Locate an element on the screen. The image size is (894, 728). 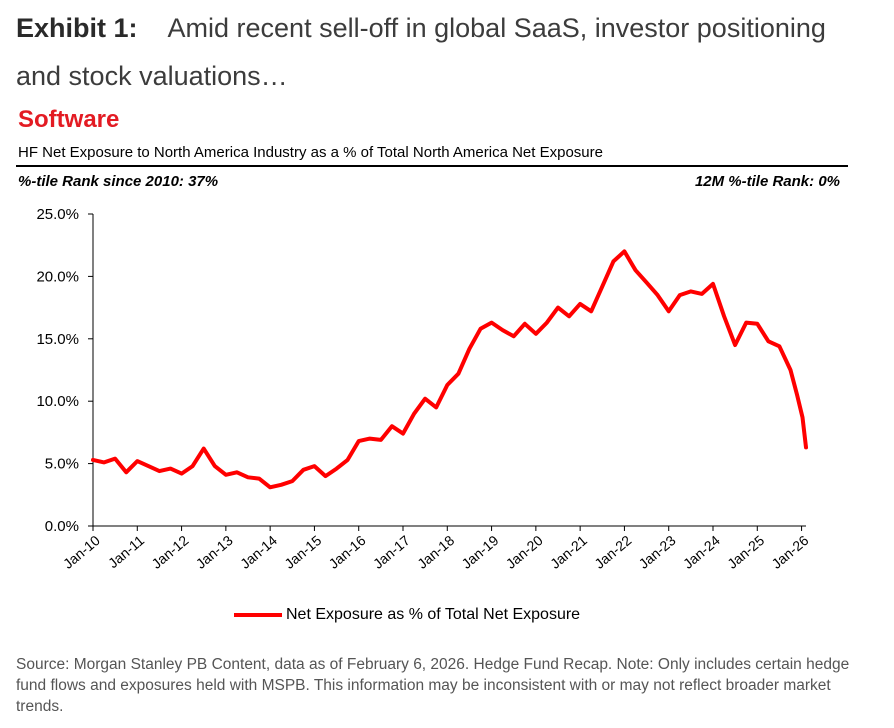
x-tick-label: Jan-26 is located at coordinates (789, 552).